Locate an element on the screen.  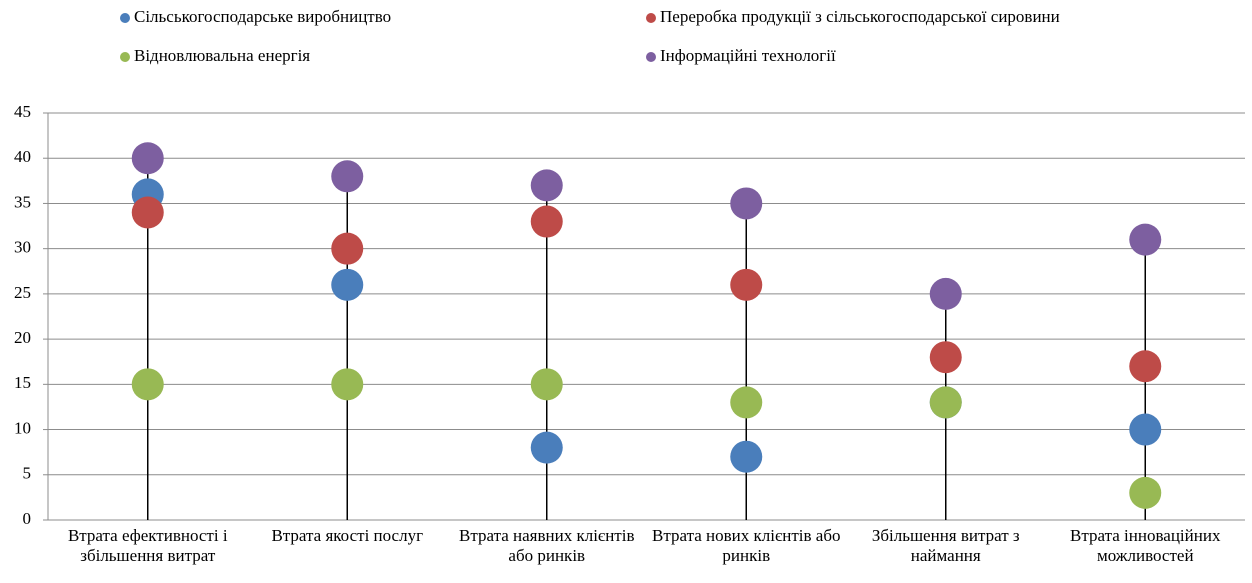
y-tick-label: 40 is located at coordinates (22, 156).